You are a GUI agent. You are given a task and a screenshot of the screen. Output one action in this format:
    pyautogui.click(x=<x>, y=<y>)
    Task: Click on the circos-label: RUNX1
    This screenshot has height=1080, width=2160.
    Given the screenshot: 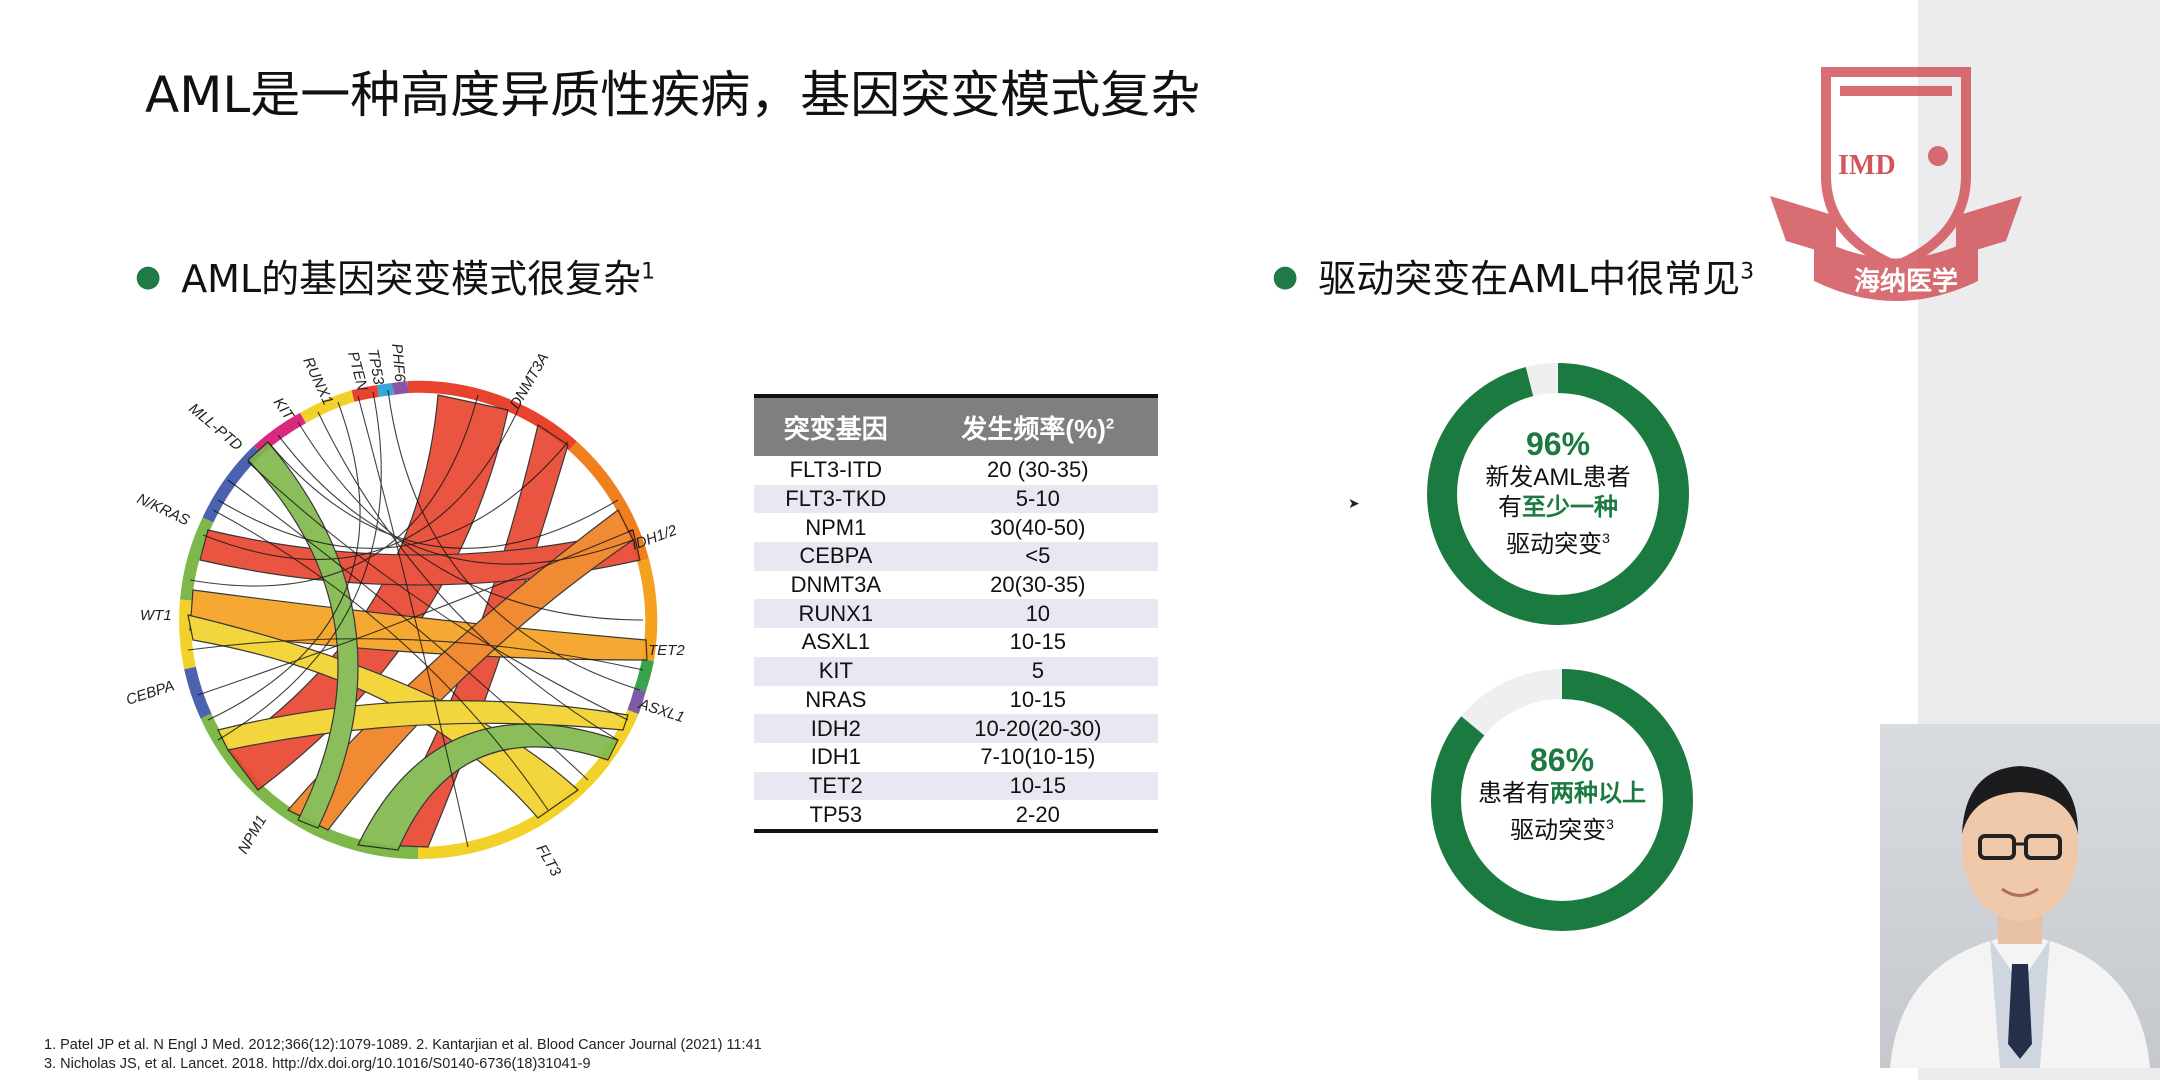 What is the action you would take?
    pyautogui.click(x=317, y=381)
    